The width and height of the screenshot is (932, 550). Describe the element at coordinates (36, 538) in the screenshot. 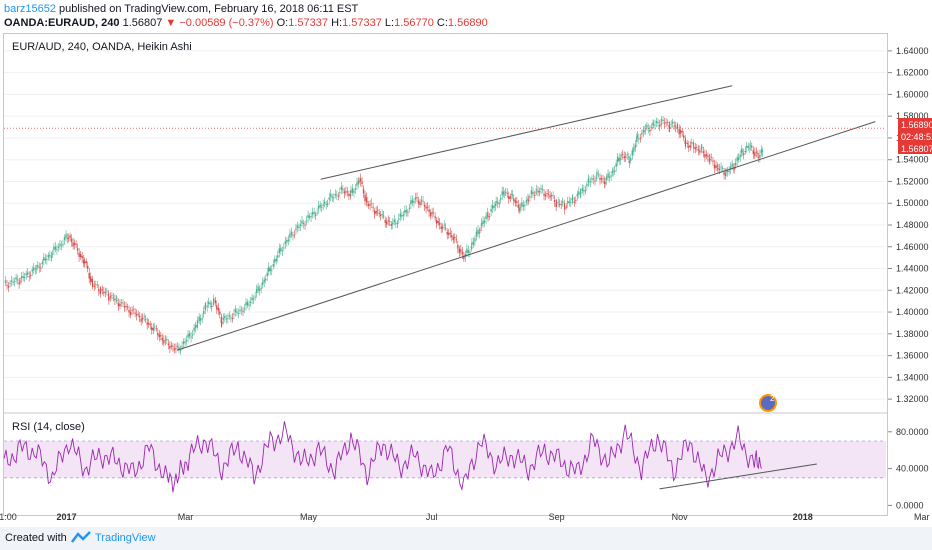

I see `created-with-text: Created with` at that location.